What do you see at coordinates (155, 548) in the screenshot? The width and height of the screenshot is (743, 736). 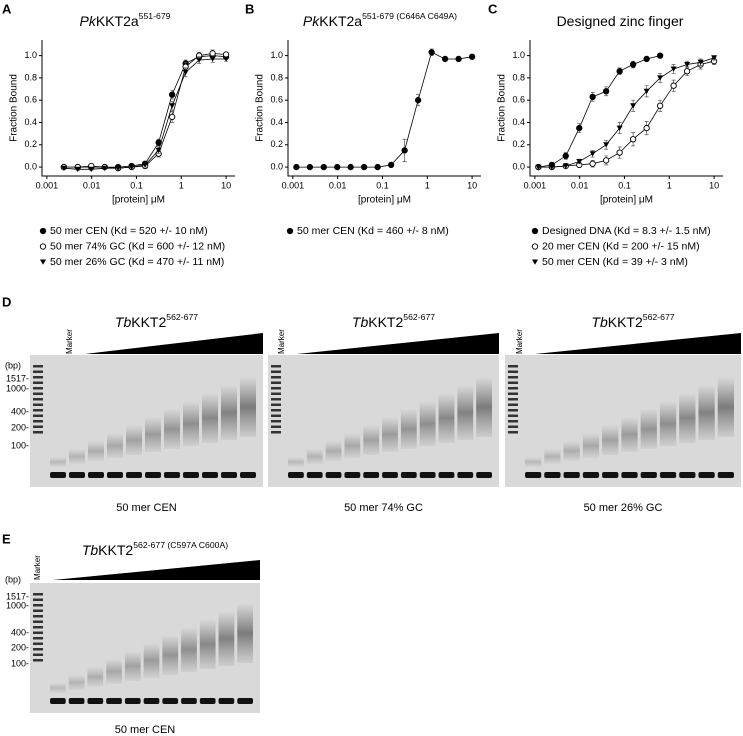 I see `title: TbKKT2562-677 (C597A C600A)` at bounding box center [155, 548].